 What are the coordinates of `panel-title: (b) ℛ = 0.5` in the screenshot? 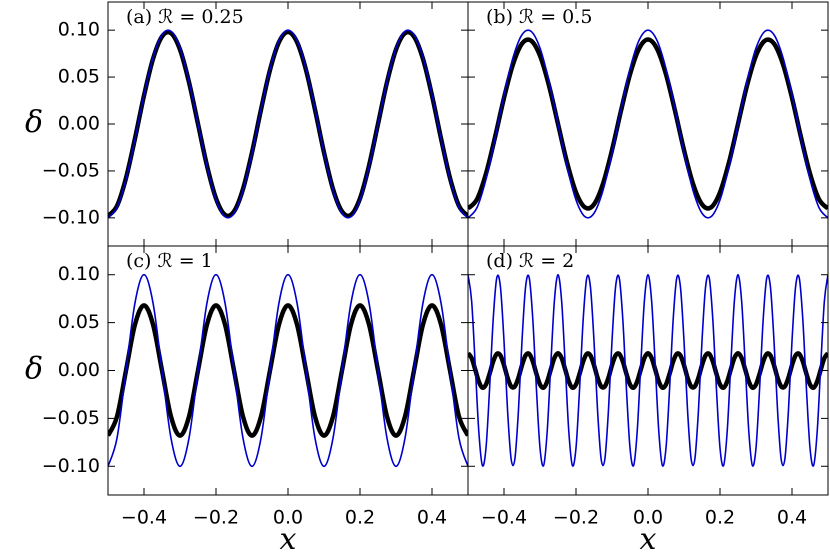 It's located at (539, 17).